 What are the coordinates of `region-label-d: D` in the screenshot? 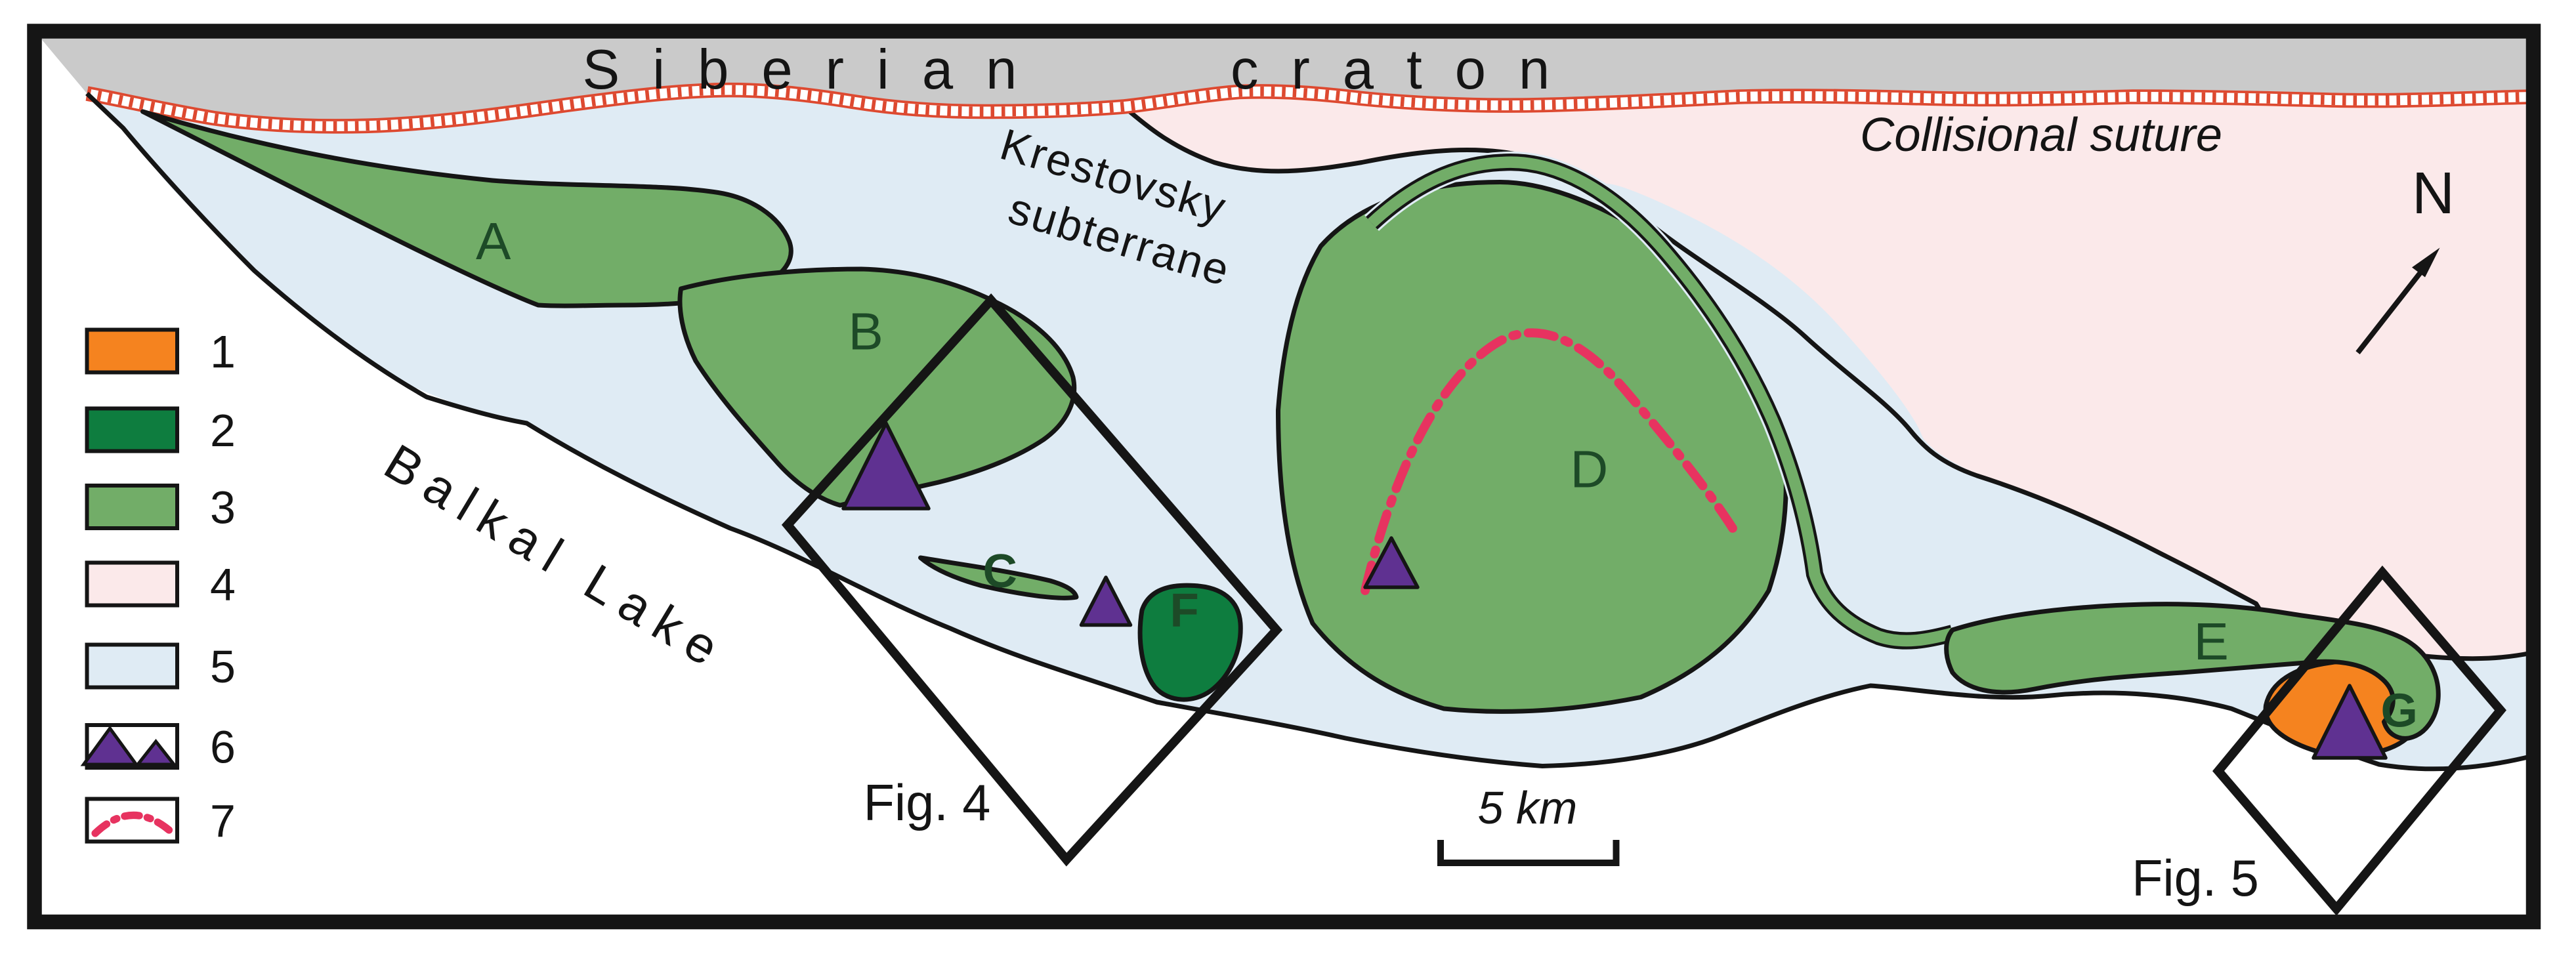 It's located at (1590, 469).